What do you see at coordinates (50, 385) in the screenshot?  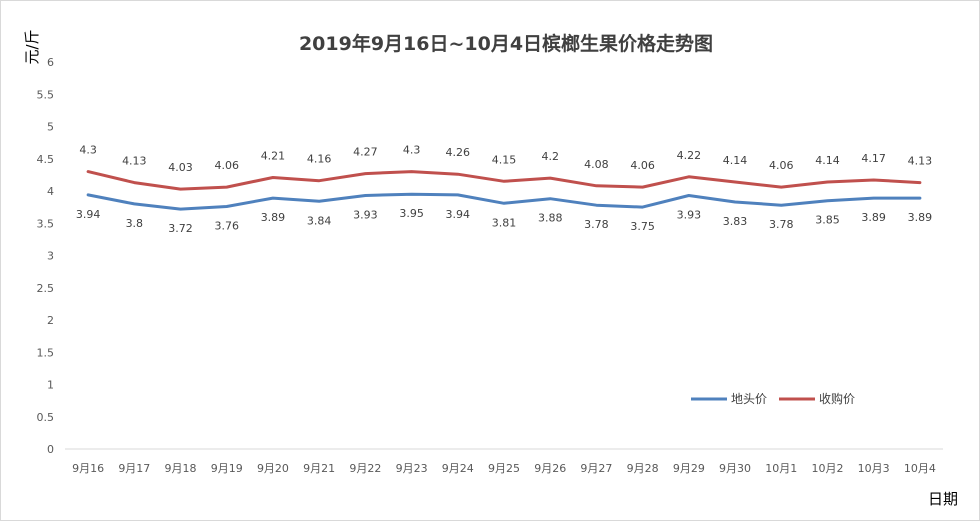 I see `y-tick-label: 1` at bounding box center [50, 385].